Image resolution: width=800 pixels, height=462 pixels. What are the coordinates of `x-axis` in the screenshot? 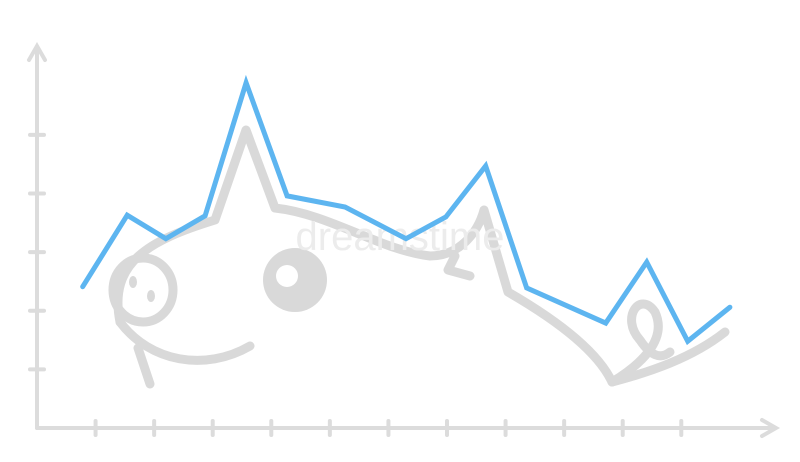 It's located at (408, 428).